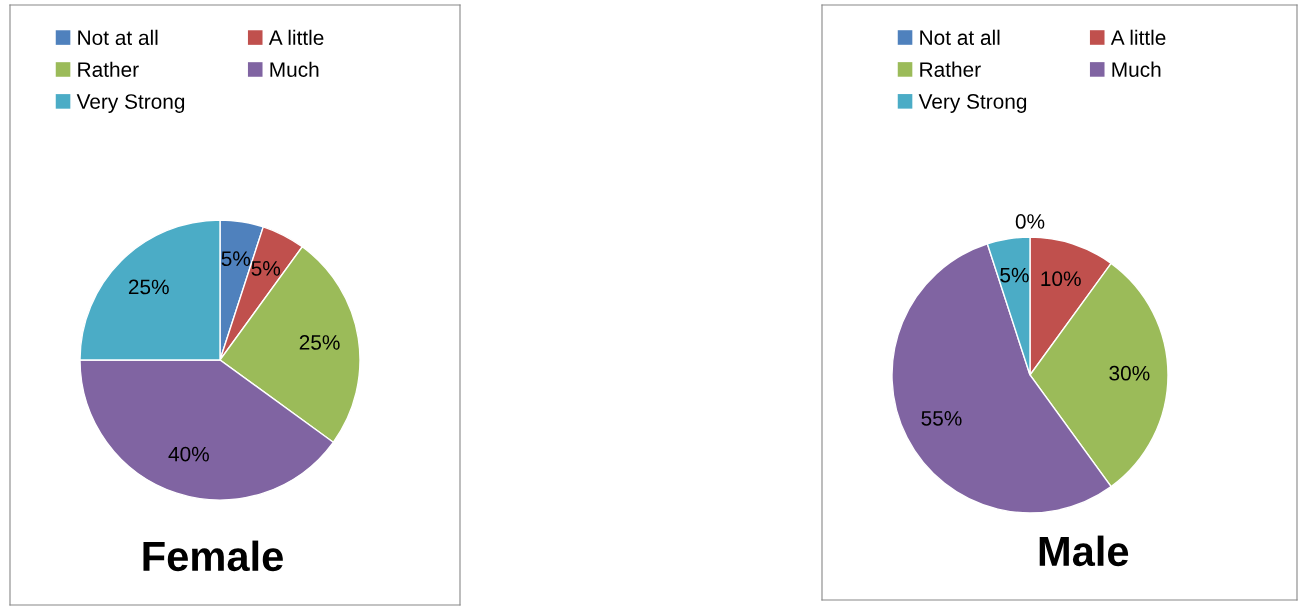 This screenshot has width=1302, height=608. Describe the element at coordinates (941, 418) in the screenshot. I see `data-label: 55%` at that location.